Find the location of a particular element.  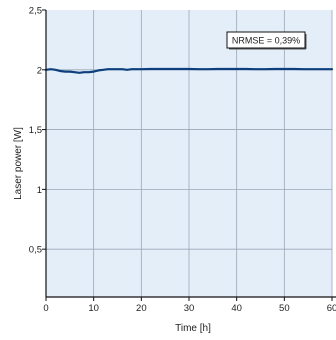

x-tick-label: 50 is located at coordinates (284, 308).